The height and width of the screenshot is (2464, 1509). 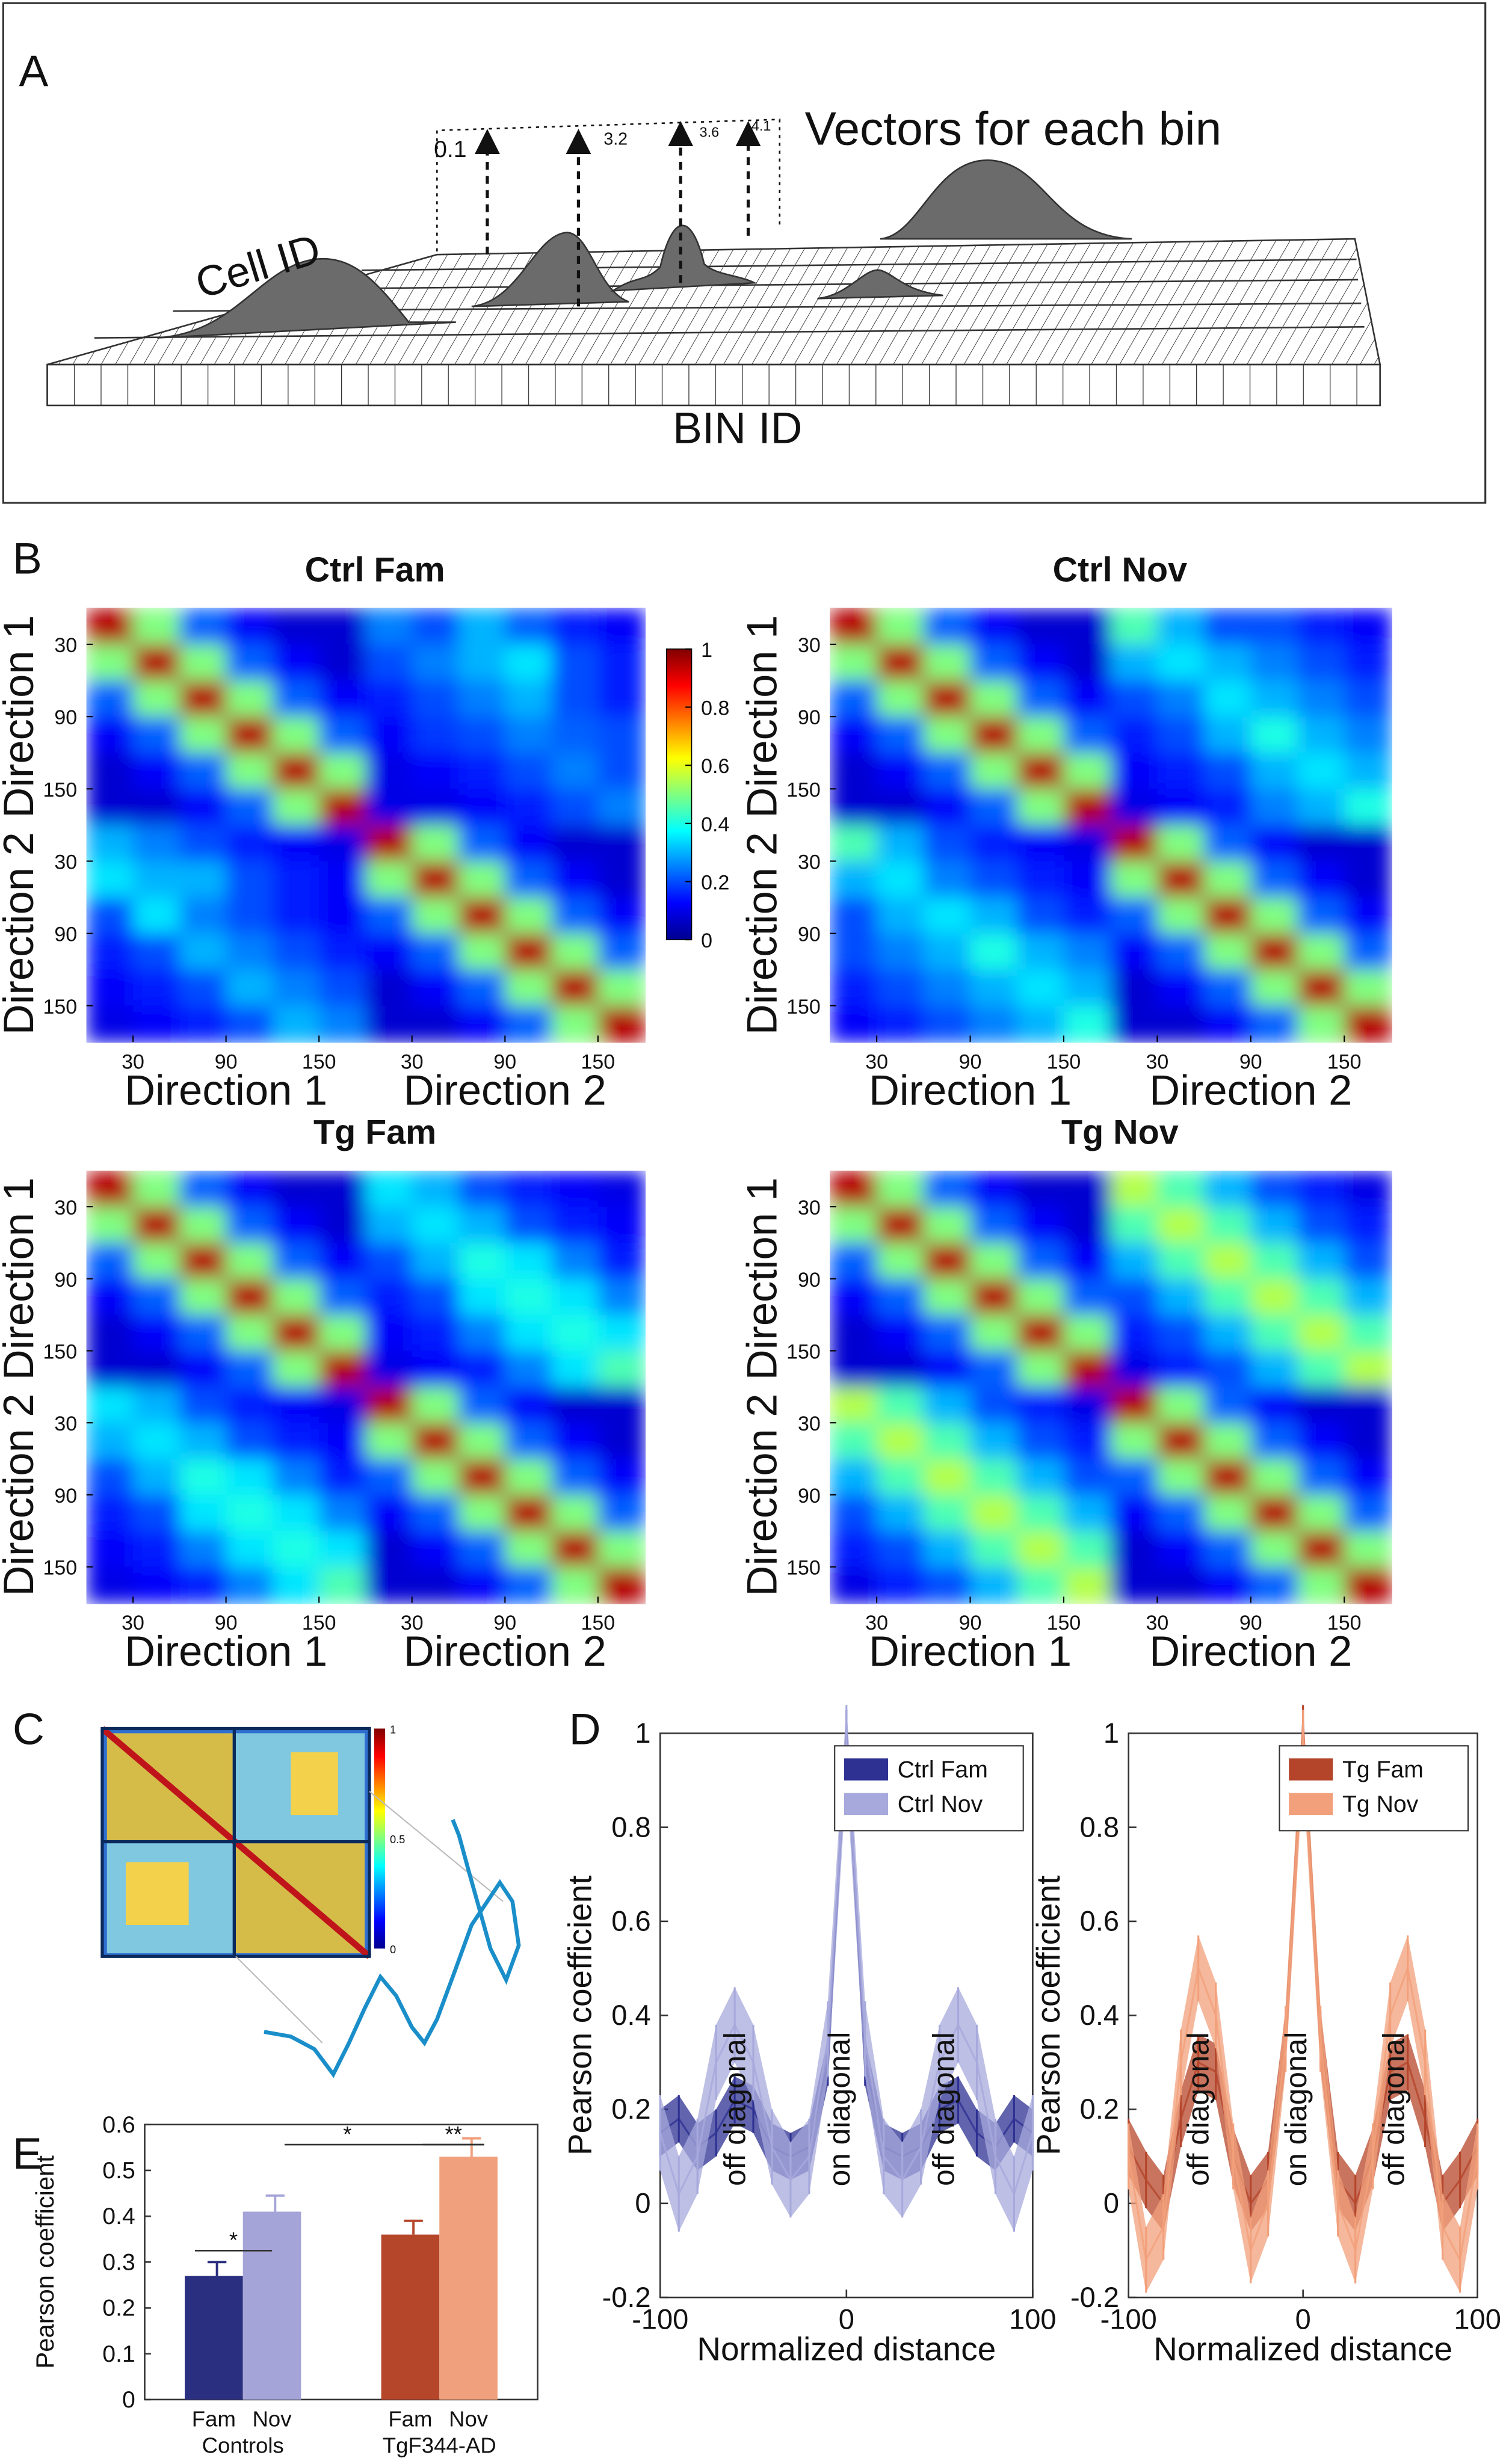 I want to click on bar, so click(x=410, y=2317).